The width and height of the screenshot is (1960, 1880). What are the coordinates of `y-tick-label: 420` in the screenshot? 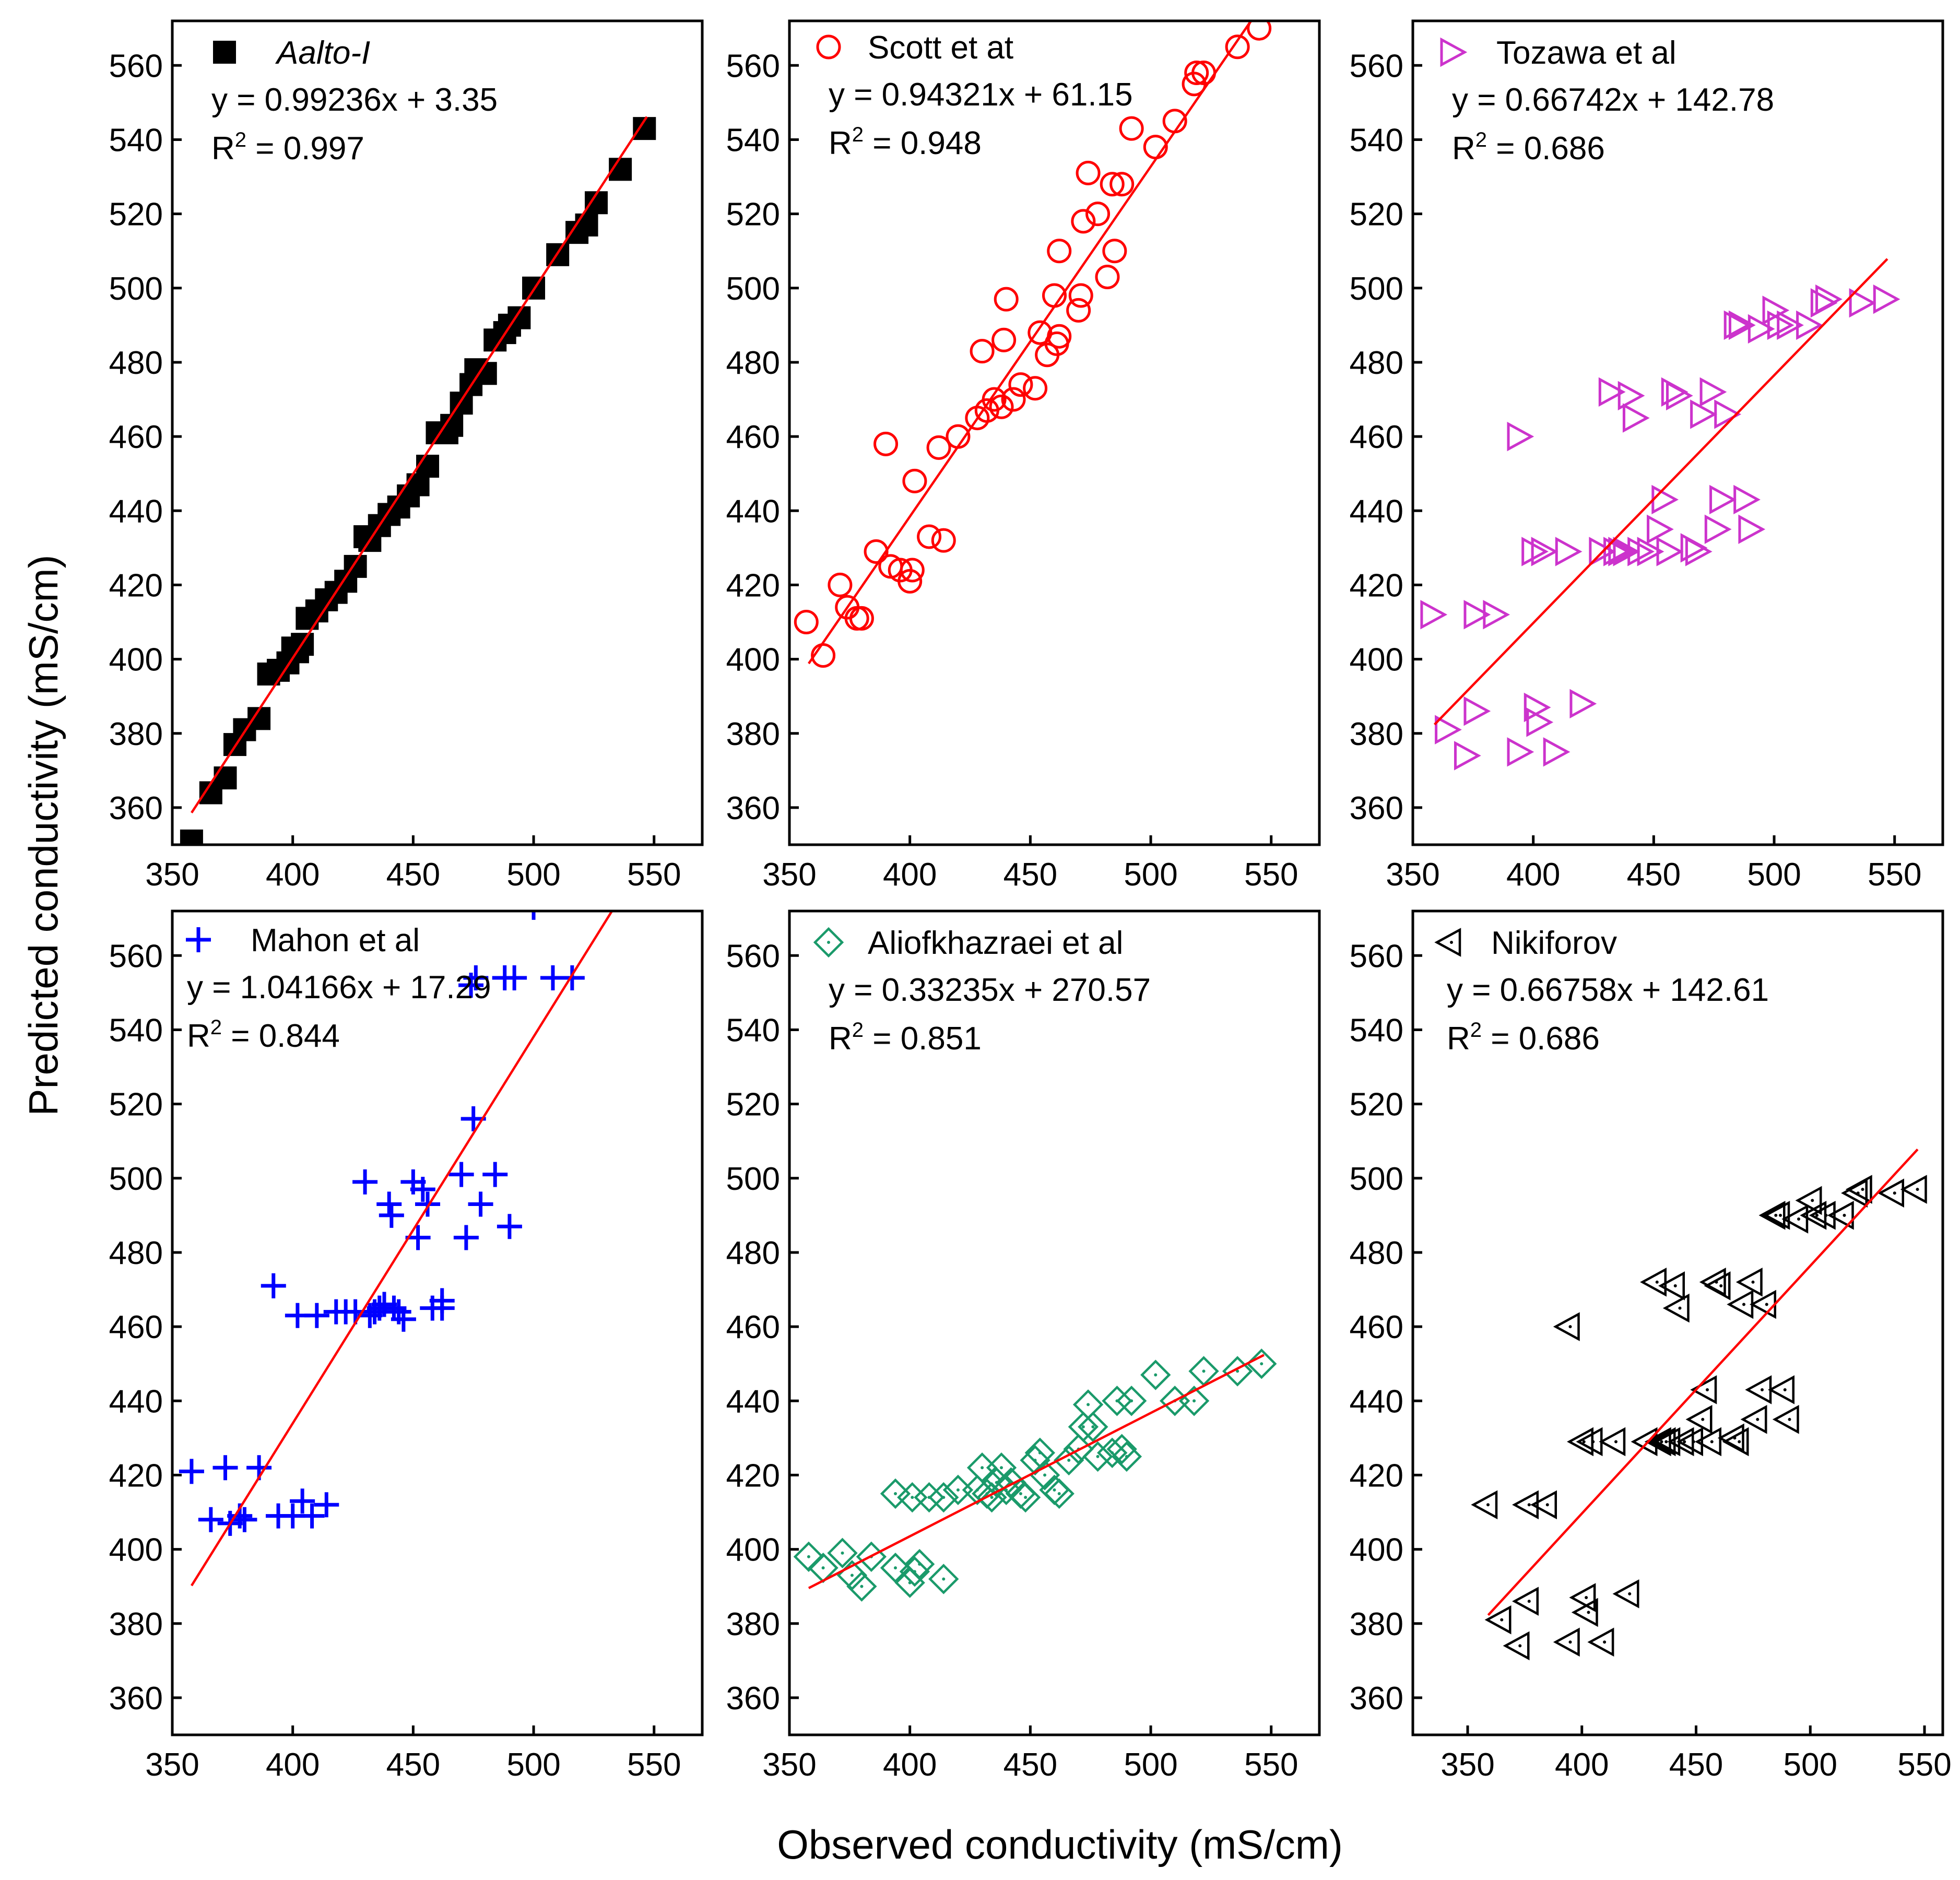 It's located at (753, 1476).